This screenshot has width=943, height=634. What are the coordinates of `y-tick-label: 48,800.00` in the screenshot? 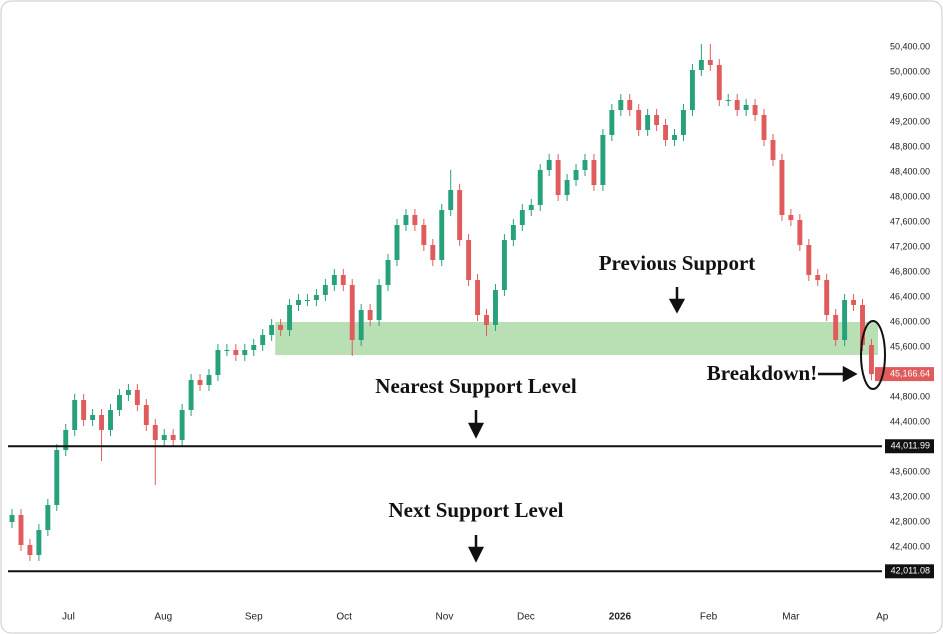 It's located at (910, 146).